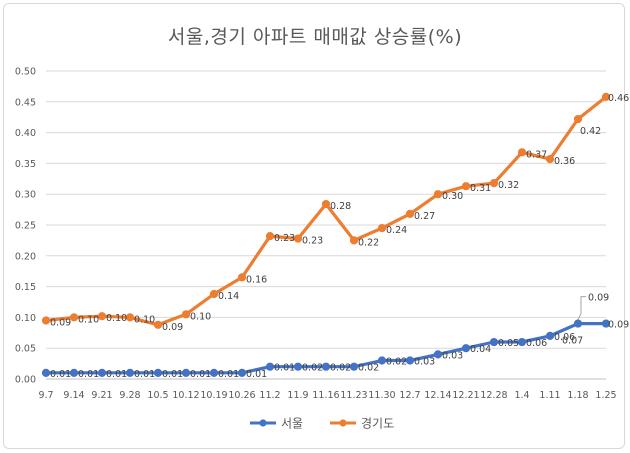 The height and width of the screenshot is (453, 630). What do you see at coordinates (73, 395) in the screenshot?
I see `x-tick-label: 9.14` at bounding box center [73, 395].